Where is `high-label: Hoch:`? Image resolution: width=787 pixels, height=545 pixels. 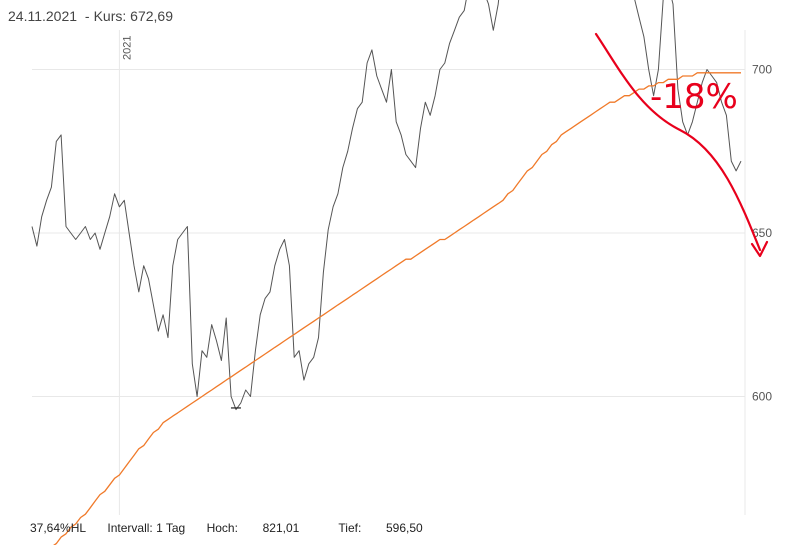
high-label: Hoch: is located at coordinates (222, 528).